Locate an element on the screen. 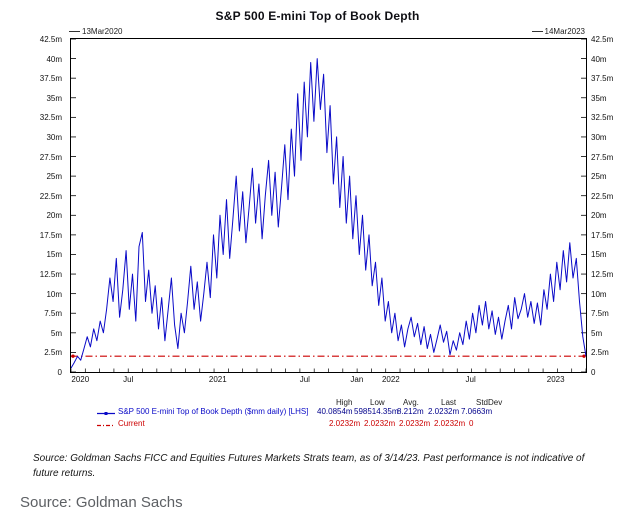  legend-stat-header-low: Low is located at coordinates (377, 402).